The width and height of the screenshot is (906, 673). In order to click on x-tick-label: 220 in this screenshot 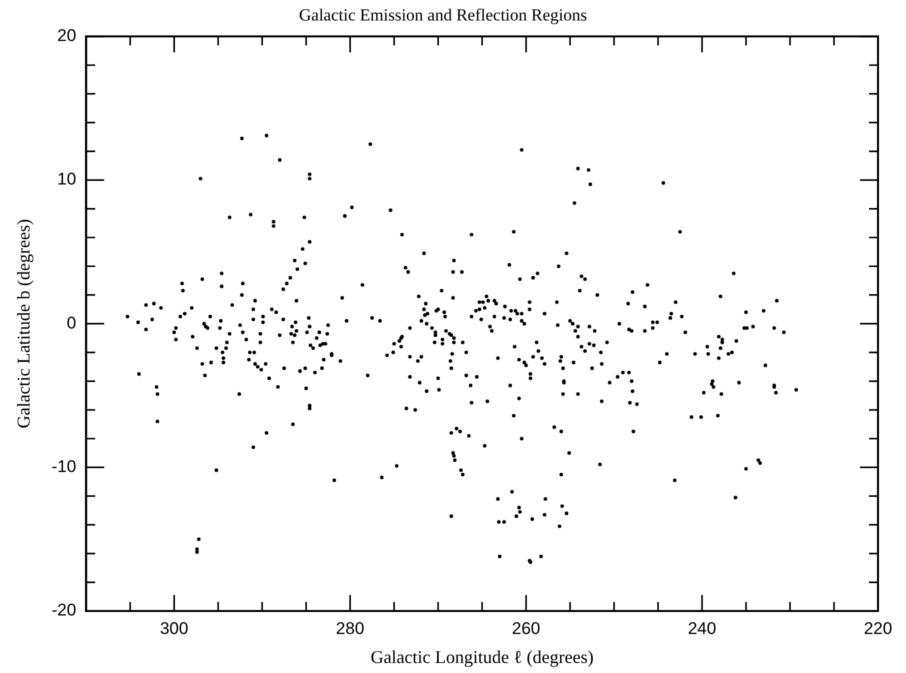, I will do `click(878, 628)`.